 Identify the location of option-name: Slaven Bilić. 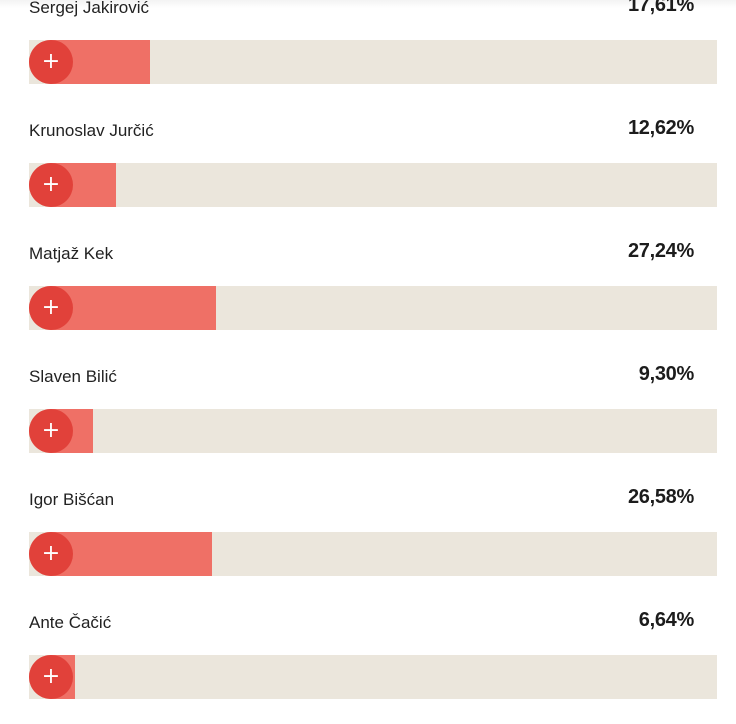
(73, 376).